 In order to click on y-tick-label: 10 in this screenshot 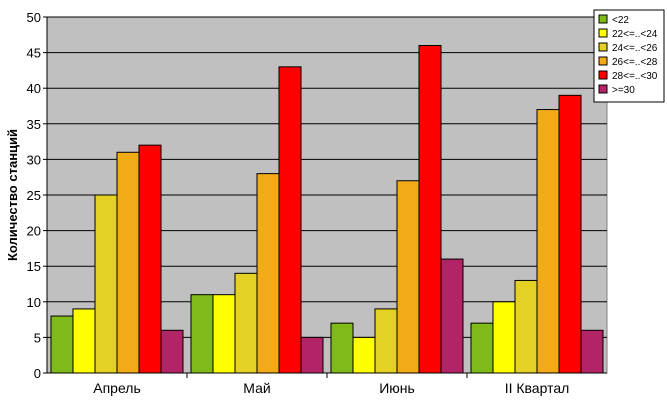, I will do `click(34, 302)`.